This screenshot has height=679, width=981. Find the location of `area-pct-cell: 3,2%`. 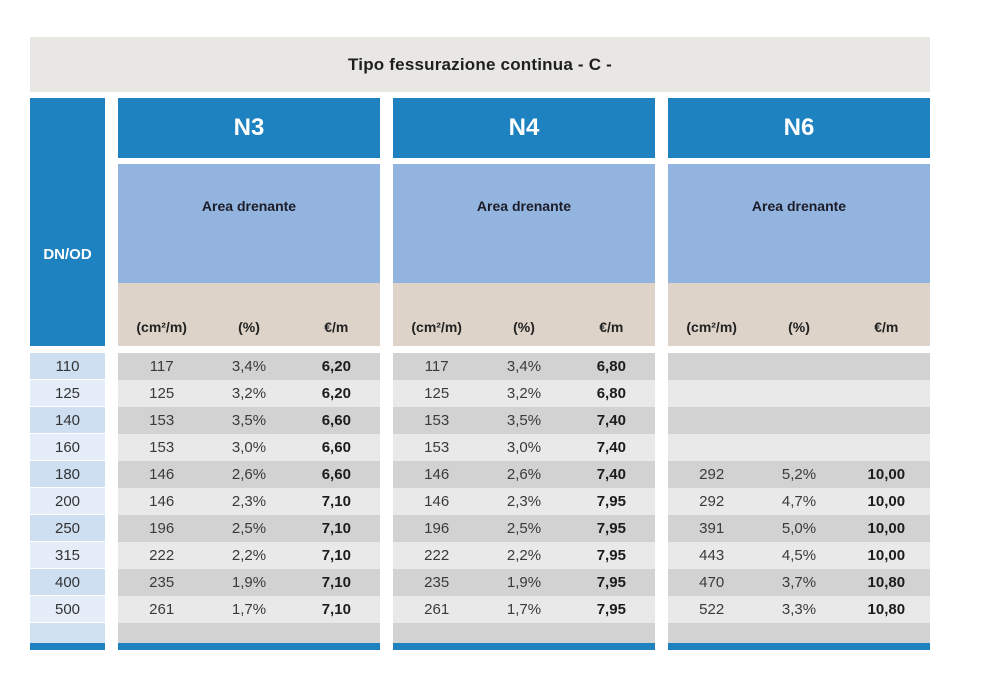

area-pct-cell: 3,2% is located at coordinates (249, 393).